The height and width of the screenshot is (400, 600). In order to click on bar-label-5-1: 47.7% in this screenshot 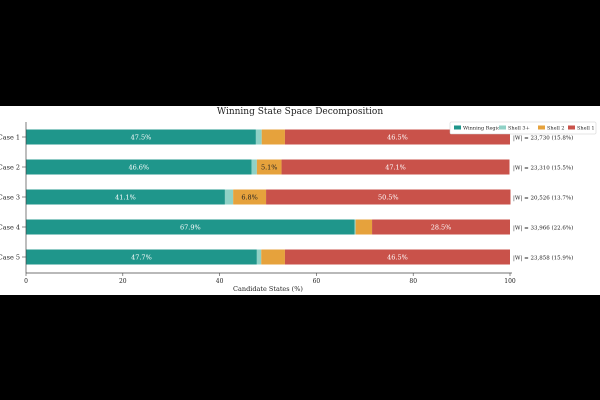, I will do `click(141, 258)`.